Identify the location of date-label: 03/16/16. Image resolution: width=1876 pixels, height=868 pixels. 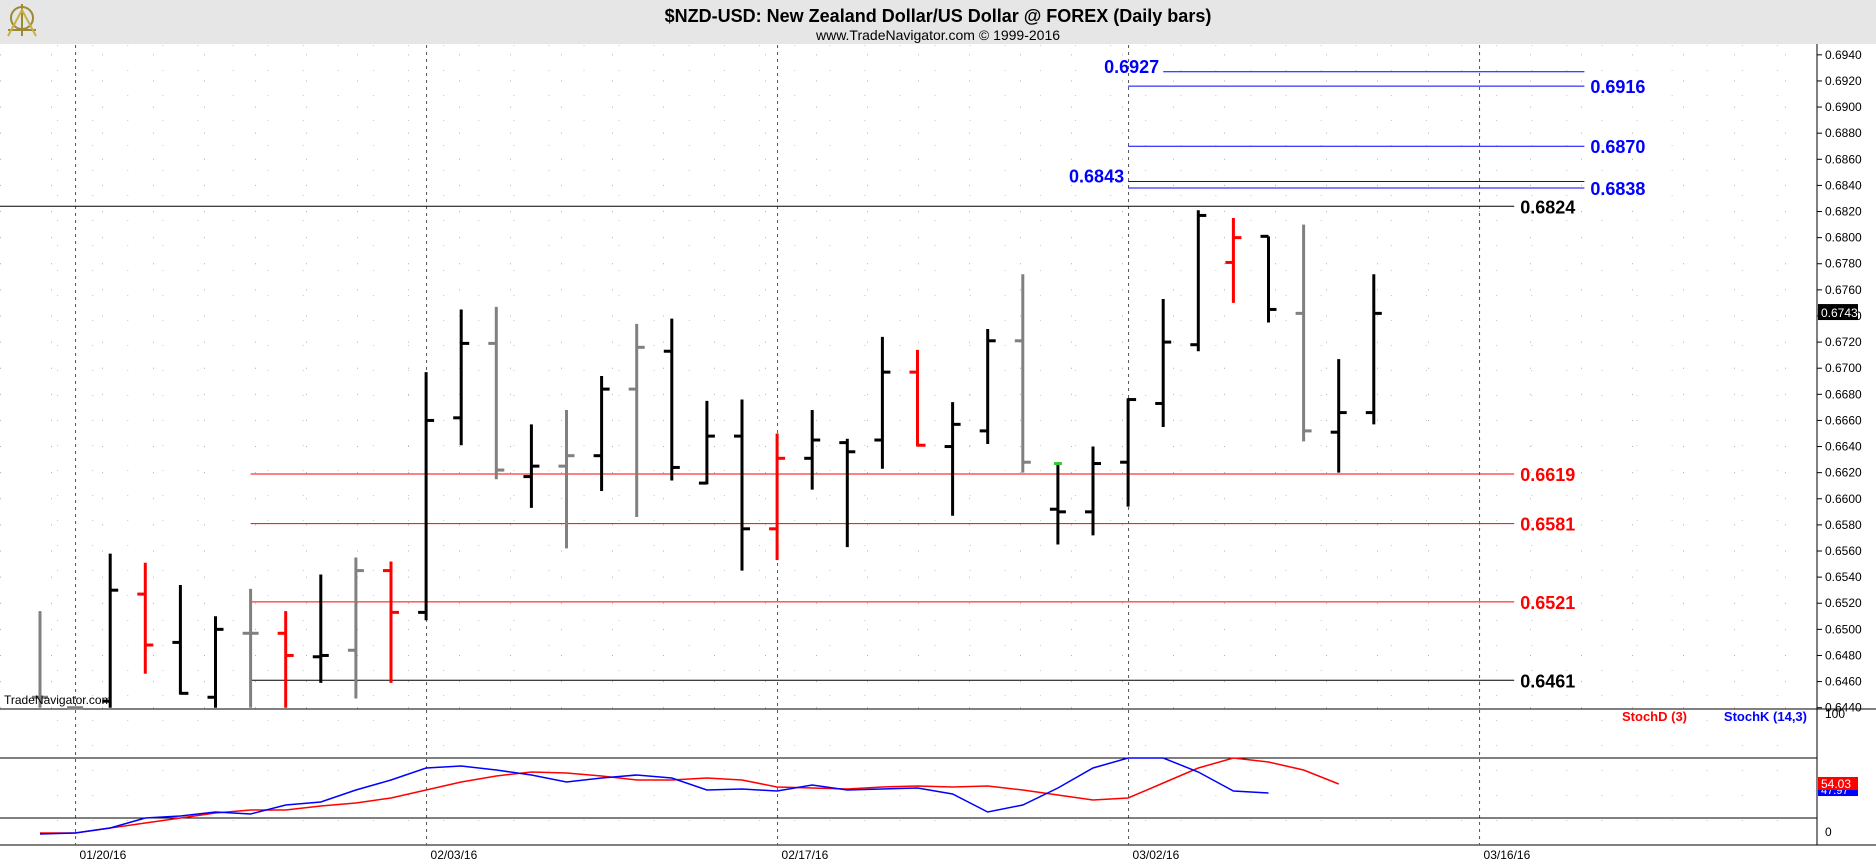
(1507, 855).